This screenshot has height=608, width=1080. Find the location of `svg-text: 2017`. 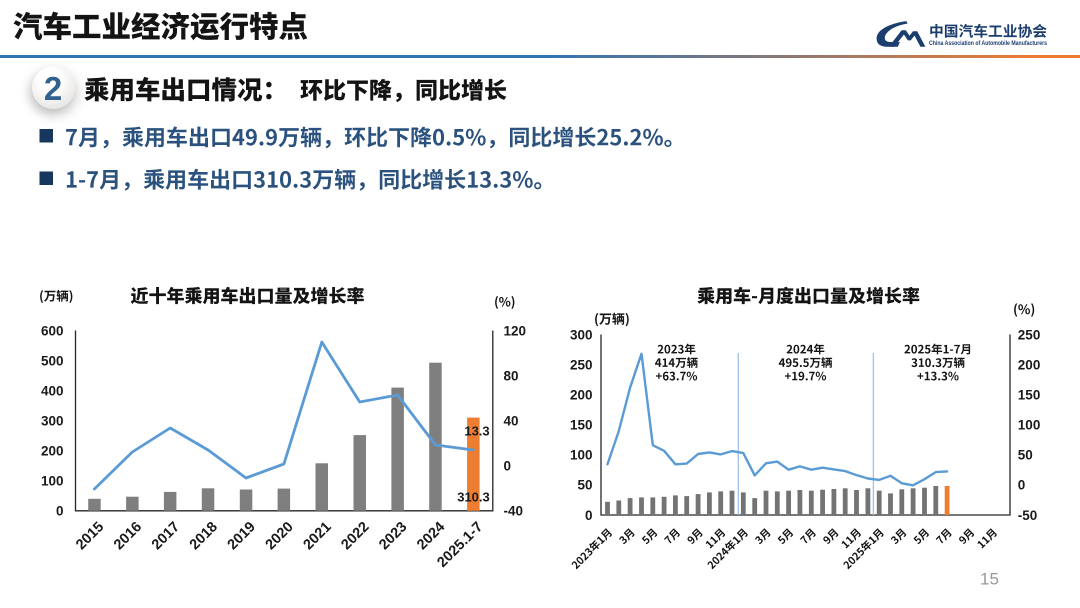

svg-text: 2017 is located at coordinates (166, 536).